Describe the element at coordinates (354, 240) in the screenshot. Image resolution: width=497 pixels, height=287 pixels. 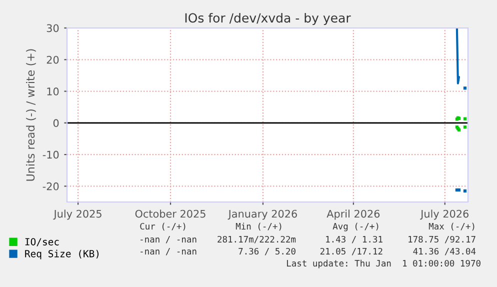
I see `text: 1.43 / 1.31` at that location.